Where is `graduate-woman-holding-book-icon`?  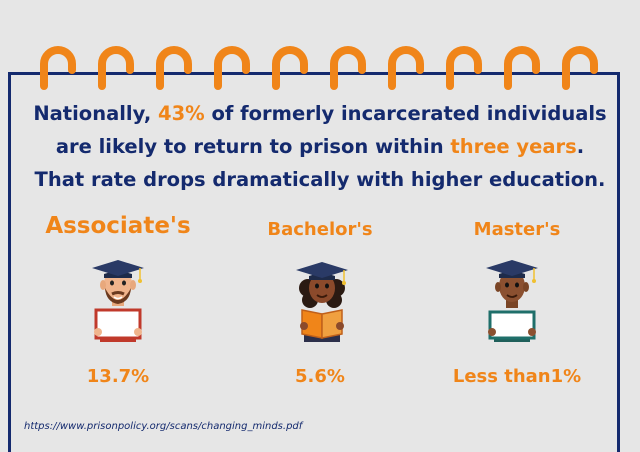
graduate-woman-holding-book-icon is located at coordinates (322, 302).